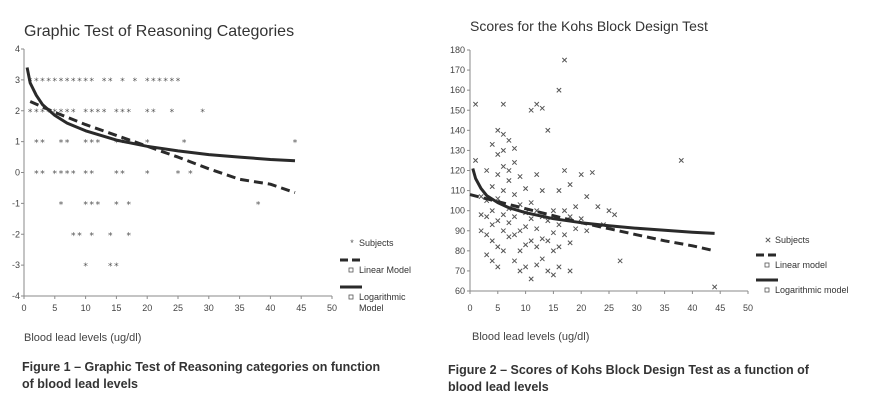  I want to click on legend-marker-subjects: *, so click(352, 243).